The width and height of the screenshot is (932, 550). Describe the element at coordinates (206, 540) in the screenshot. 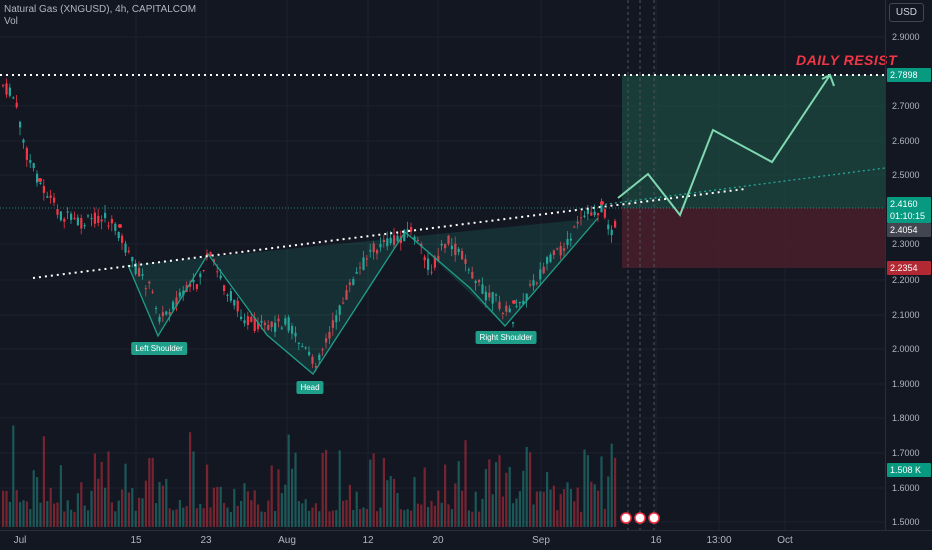

I see `time-tick: 23` at that location.